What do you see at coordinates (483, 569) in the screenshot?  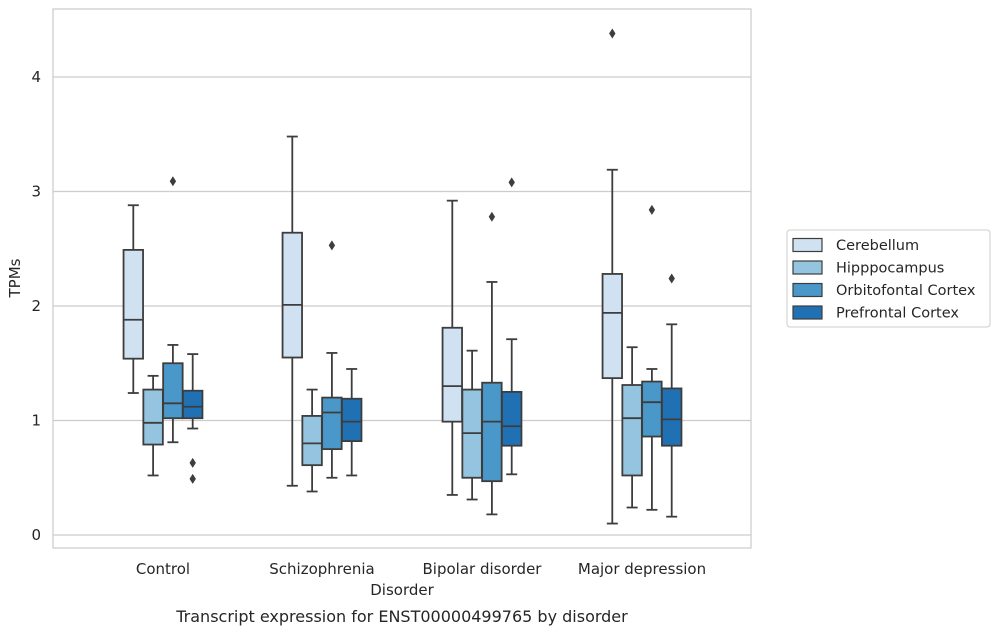 I see `x-tick-label: Bipolar disorder` at bounding box center [483, 569].